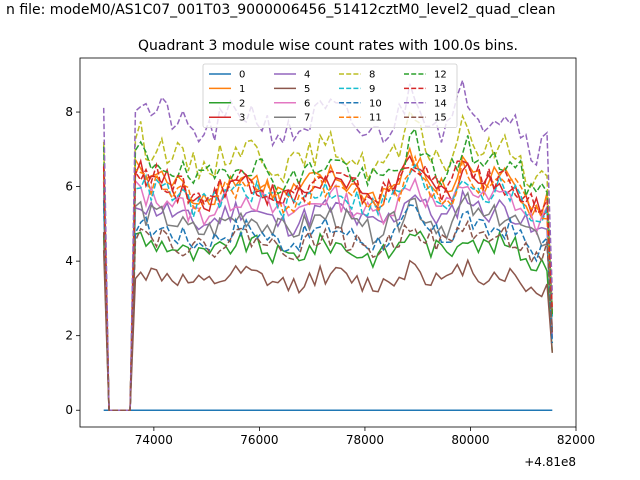  I want to click on y-tick-label: 0, so click(69, 410).